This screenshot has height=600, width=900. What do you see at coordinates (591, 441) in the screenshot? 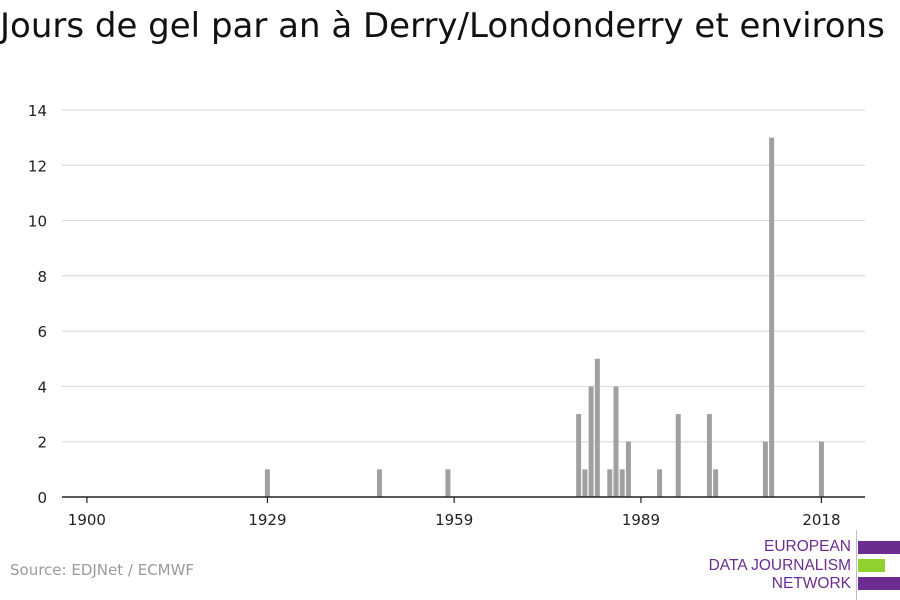
I see `bar-1981` at bounding box center [591, 441].